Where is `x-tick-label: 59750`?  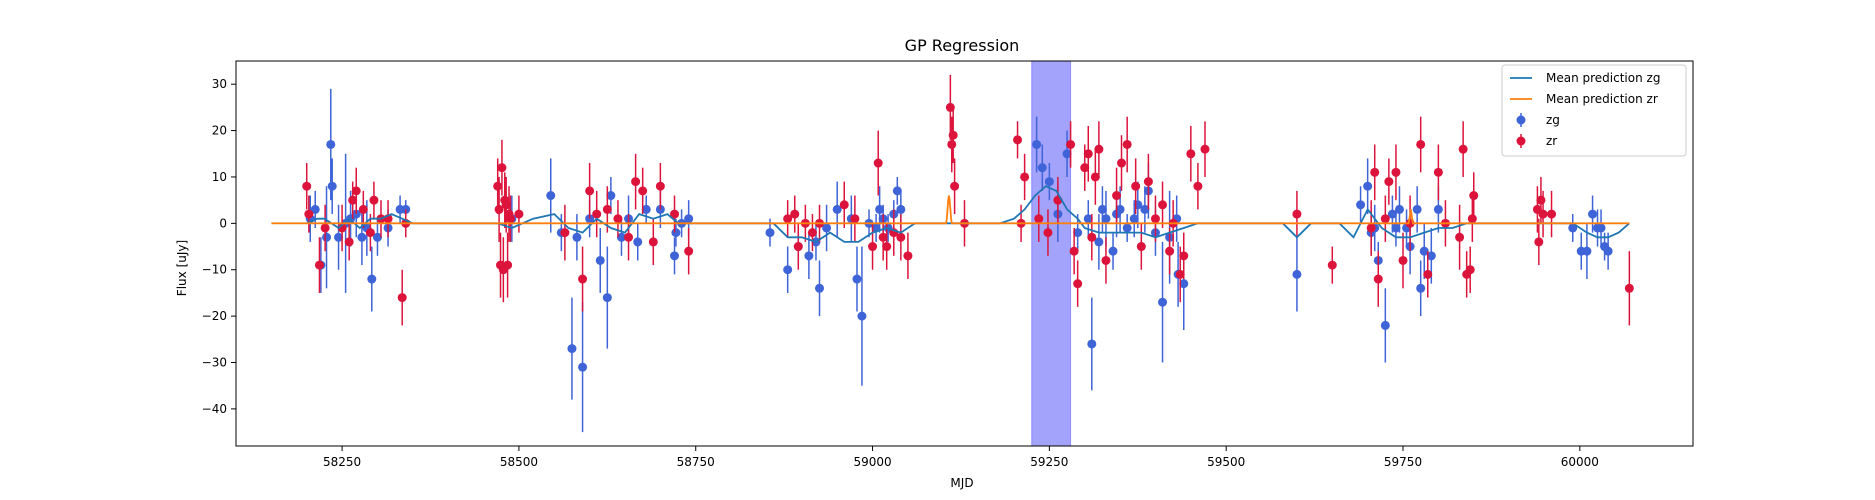 x-tick-label: 59750 is located at coordinates (1403, 462).